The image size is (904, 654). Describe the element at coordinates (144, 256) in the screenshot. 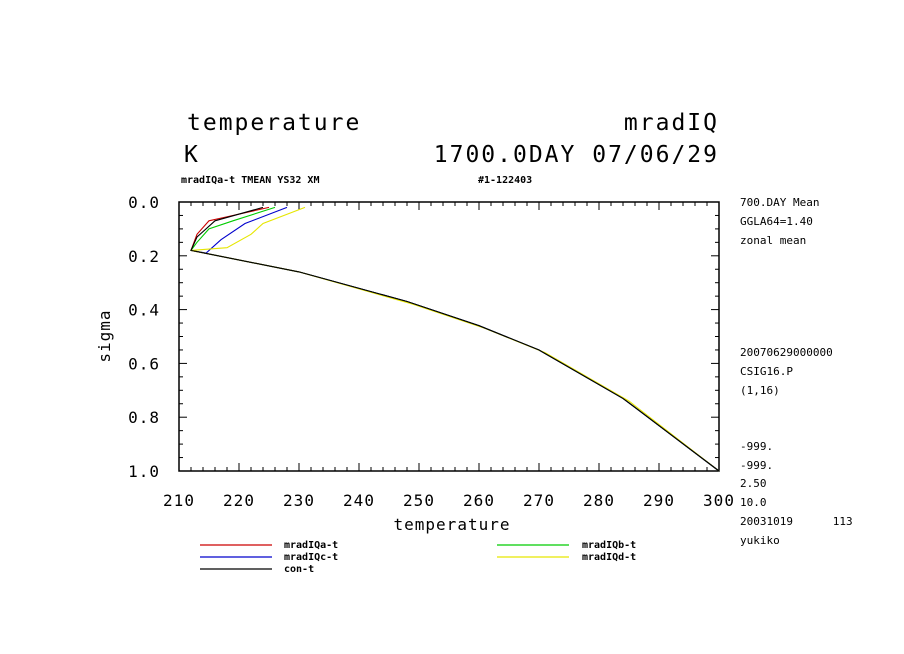

I see `y-tick-label: 0.2` at that location.